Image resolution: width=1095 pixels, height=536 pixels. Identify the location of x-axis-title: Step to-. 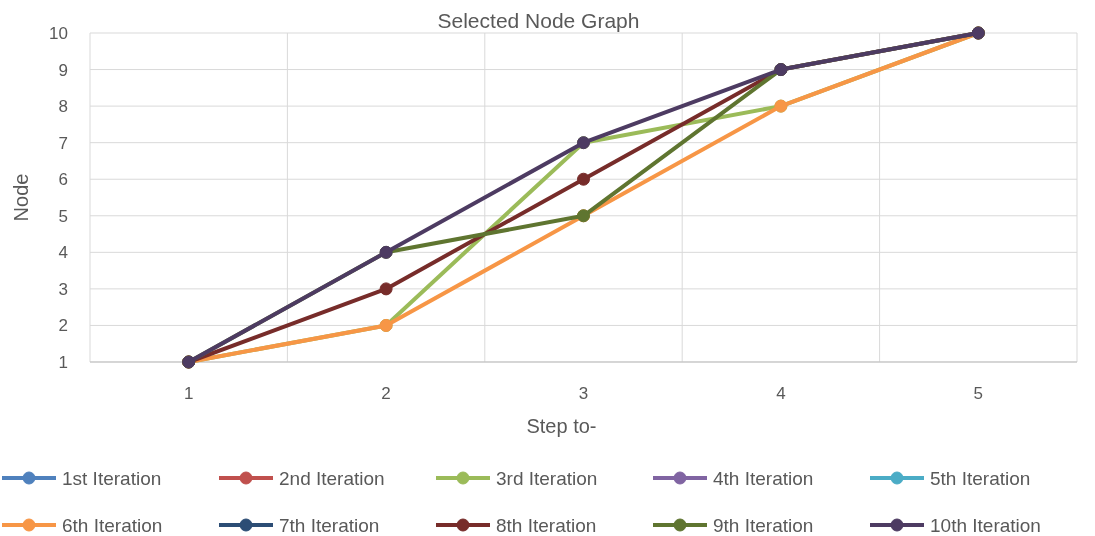
(561, 426).